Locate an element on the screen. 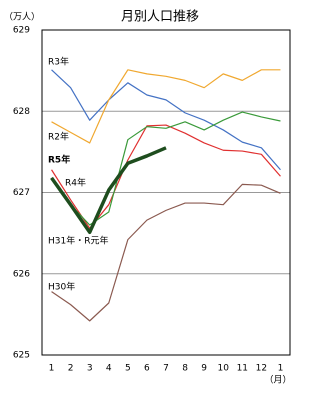 The image size is (320, 397). y-tick-label: 626 is located at coordinates (21, 274).